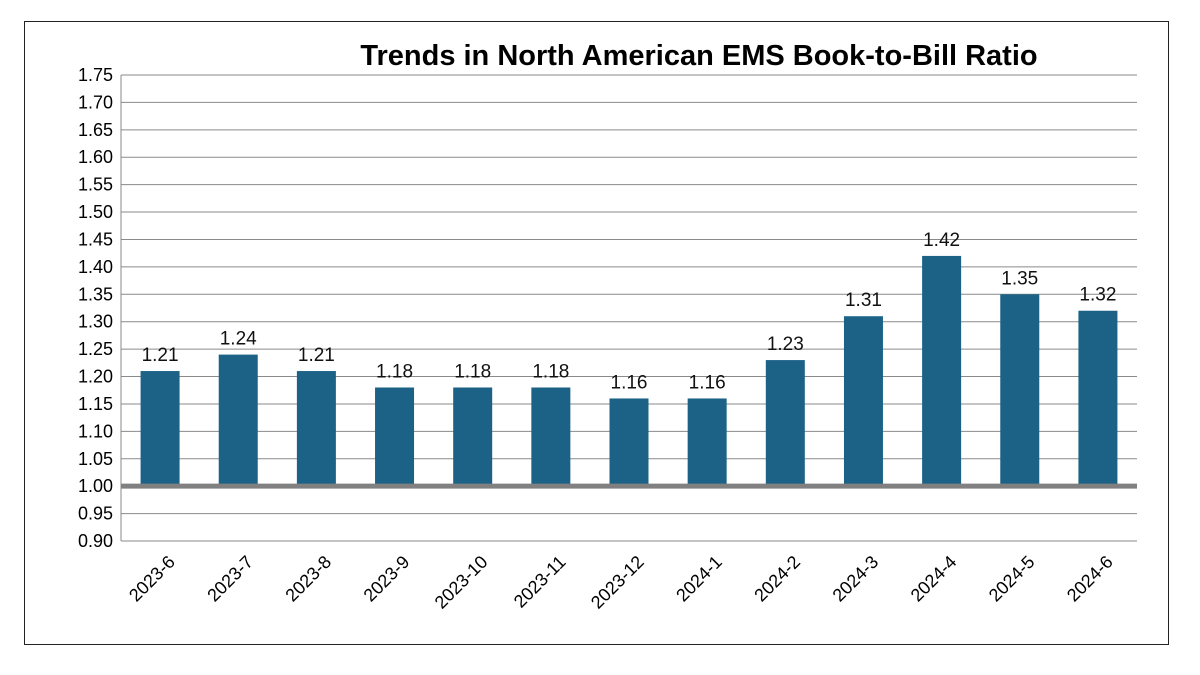 Image resolution: width=1200 pixels, height=675 pixels. Describe the element at coordinates (95, 185) in the screenshot. I see `y-tick-label: 1.55` at that location.